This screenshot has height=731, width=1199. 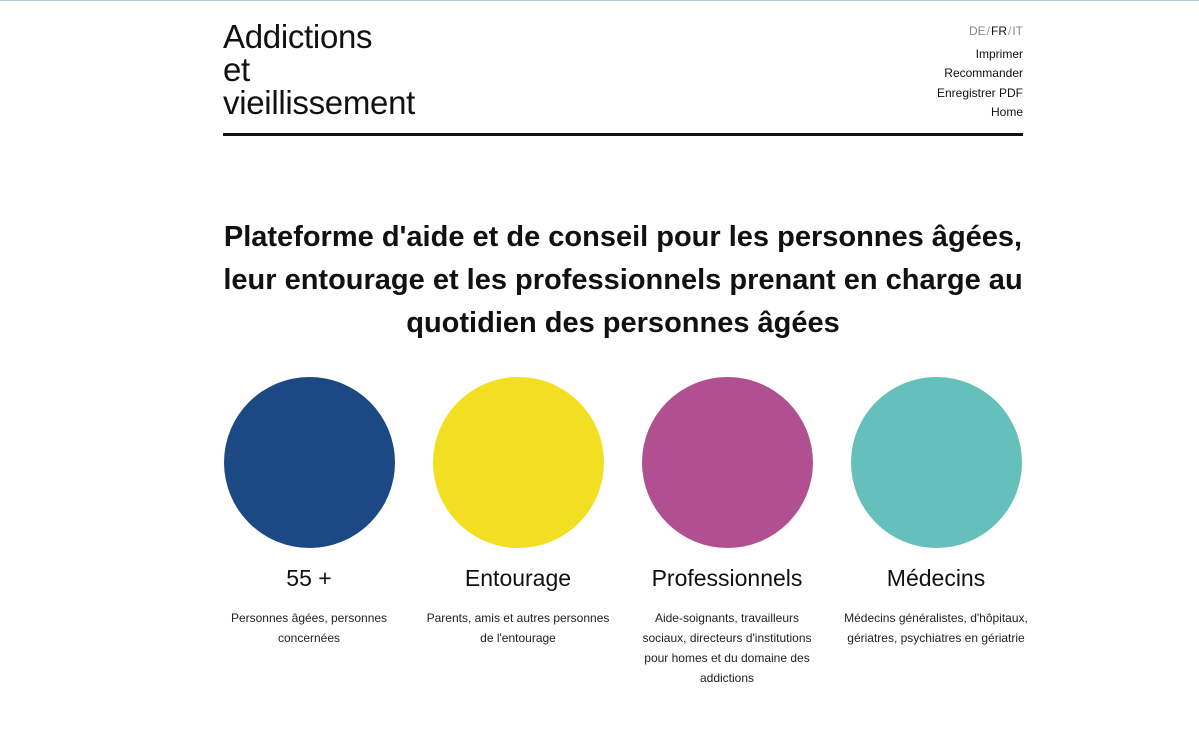 What do you see at coordinates (1017, 31) in the screenshot?
I see `lang-it: IT` at bounding box center [1017, 31].